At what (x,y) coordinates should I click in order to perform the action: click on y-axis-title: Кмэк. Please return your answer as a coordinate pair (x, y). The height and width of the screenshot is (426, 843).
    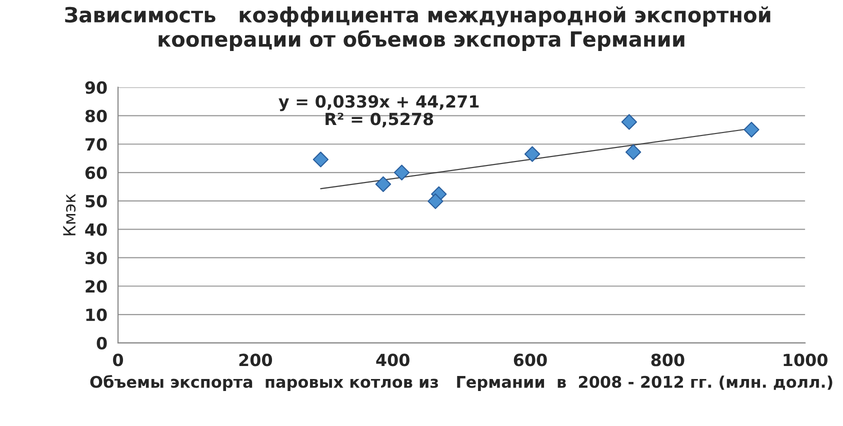
    Looking at the image, I should click on (69, 215).